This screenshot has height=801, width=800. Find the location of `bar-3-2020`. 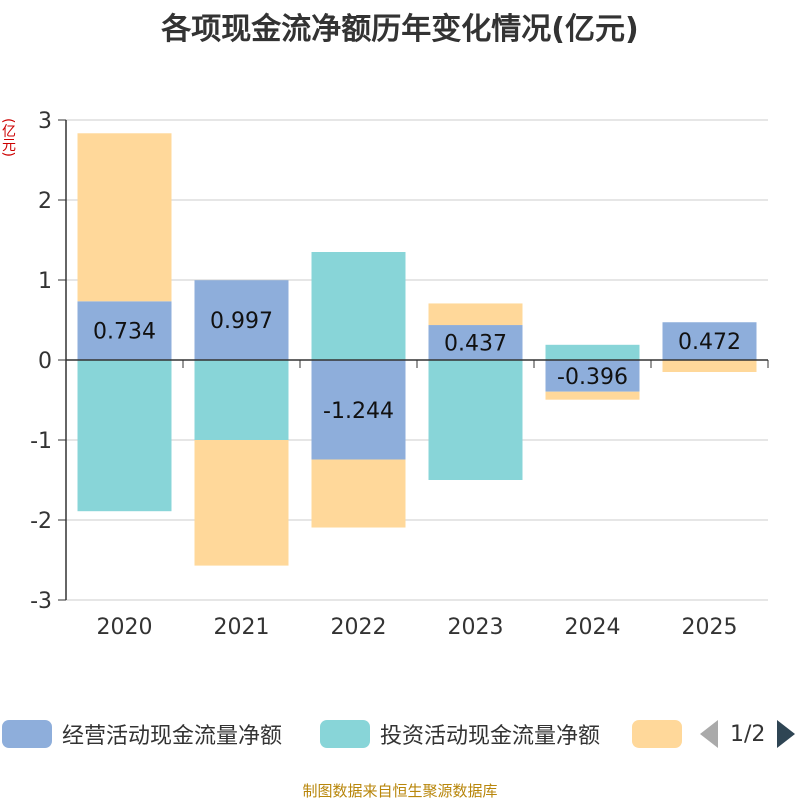

bar-3-2020 is located at coordinates (124, 217).